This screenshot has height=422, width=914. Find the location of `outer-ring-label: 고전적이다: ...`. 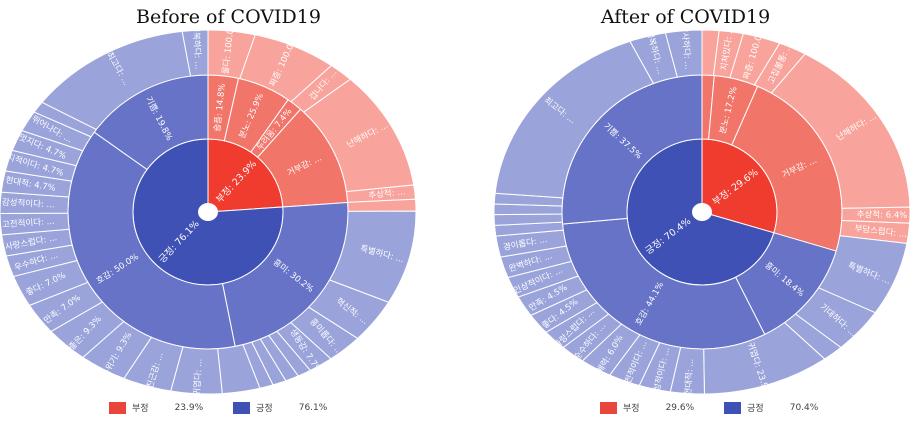

outer-ring-label: 고전적이다: ... is located at coordinates (28, 223).